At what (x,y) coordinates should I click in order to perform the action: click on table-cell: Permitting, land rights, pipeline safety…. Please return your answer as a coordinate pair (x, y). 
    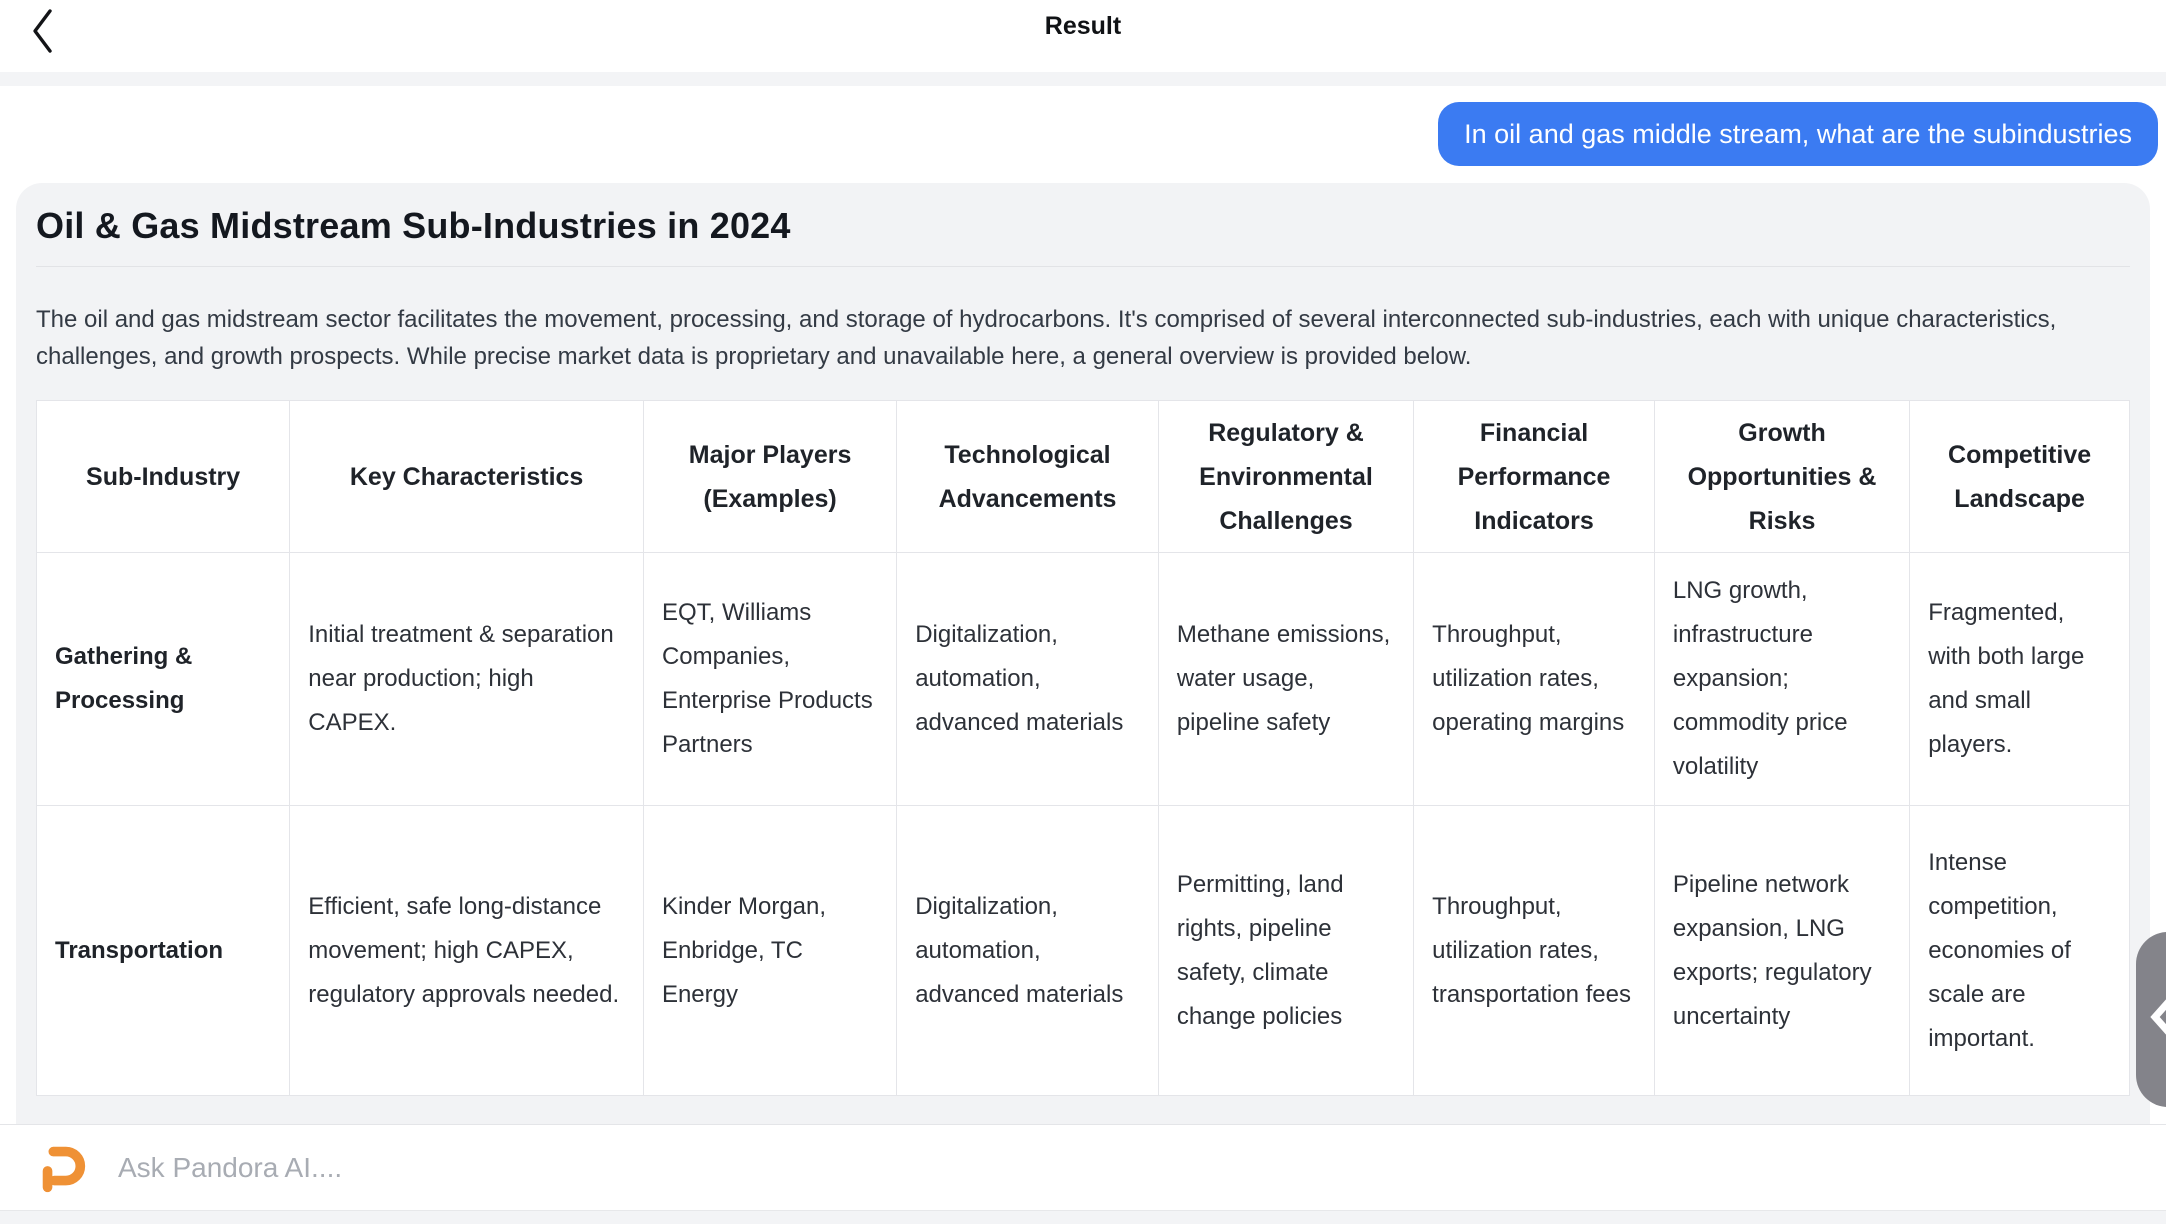
    Looking at the image, I should click on (1286, 950).